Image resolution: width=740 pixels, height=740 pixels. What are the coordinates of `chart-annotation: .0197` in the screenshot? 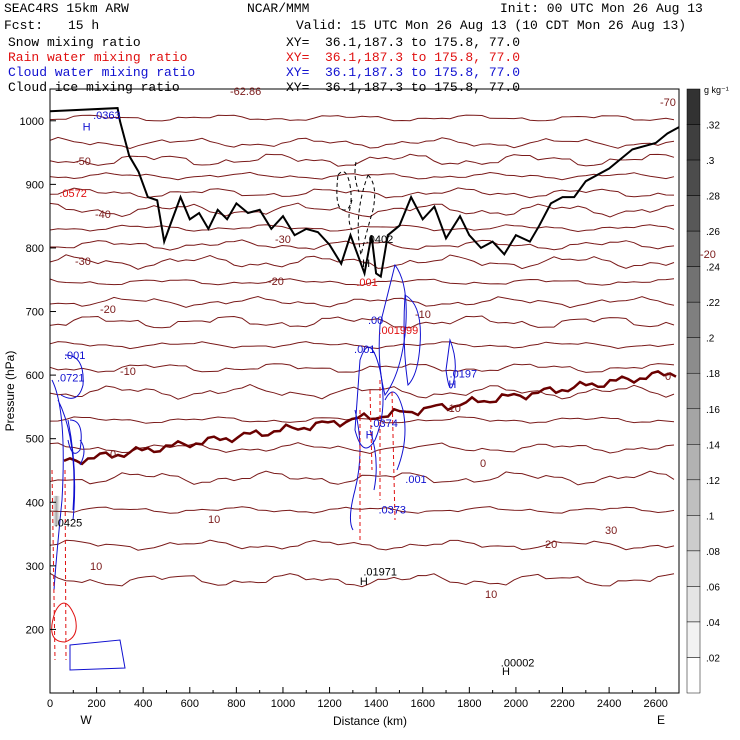 It's located at (464, 375).